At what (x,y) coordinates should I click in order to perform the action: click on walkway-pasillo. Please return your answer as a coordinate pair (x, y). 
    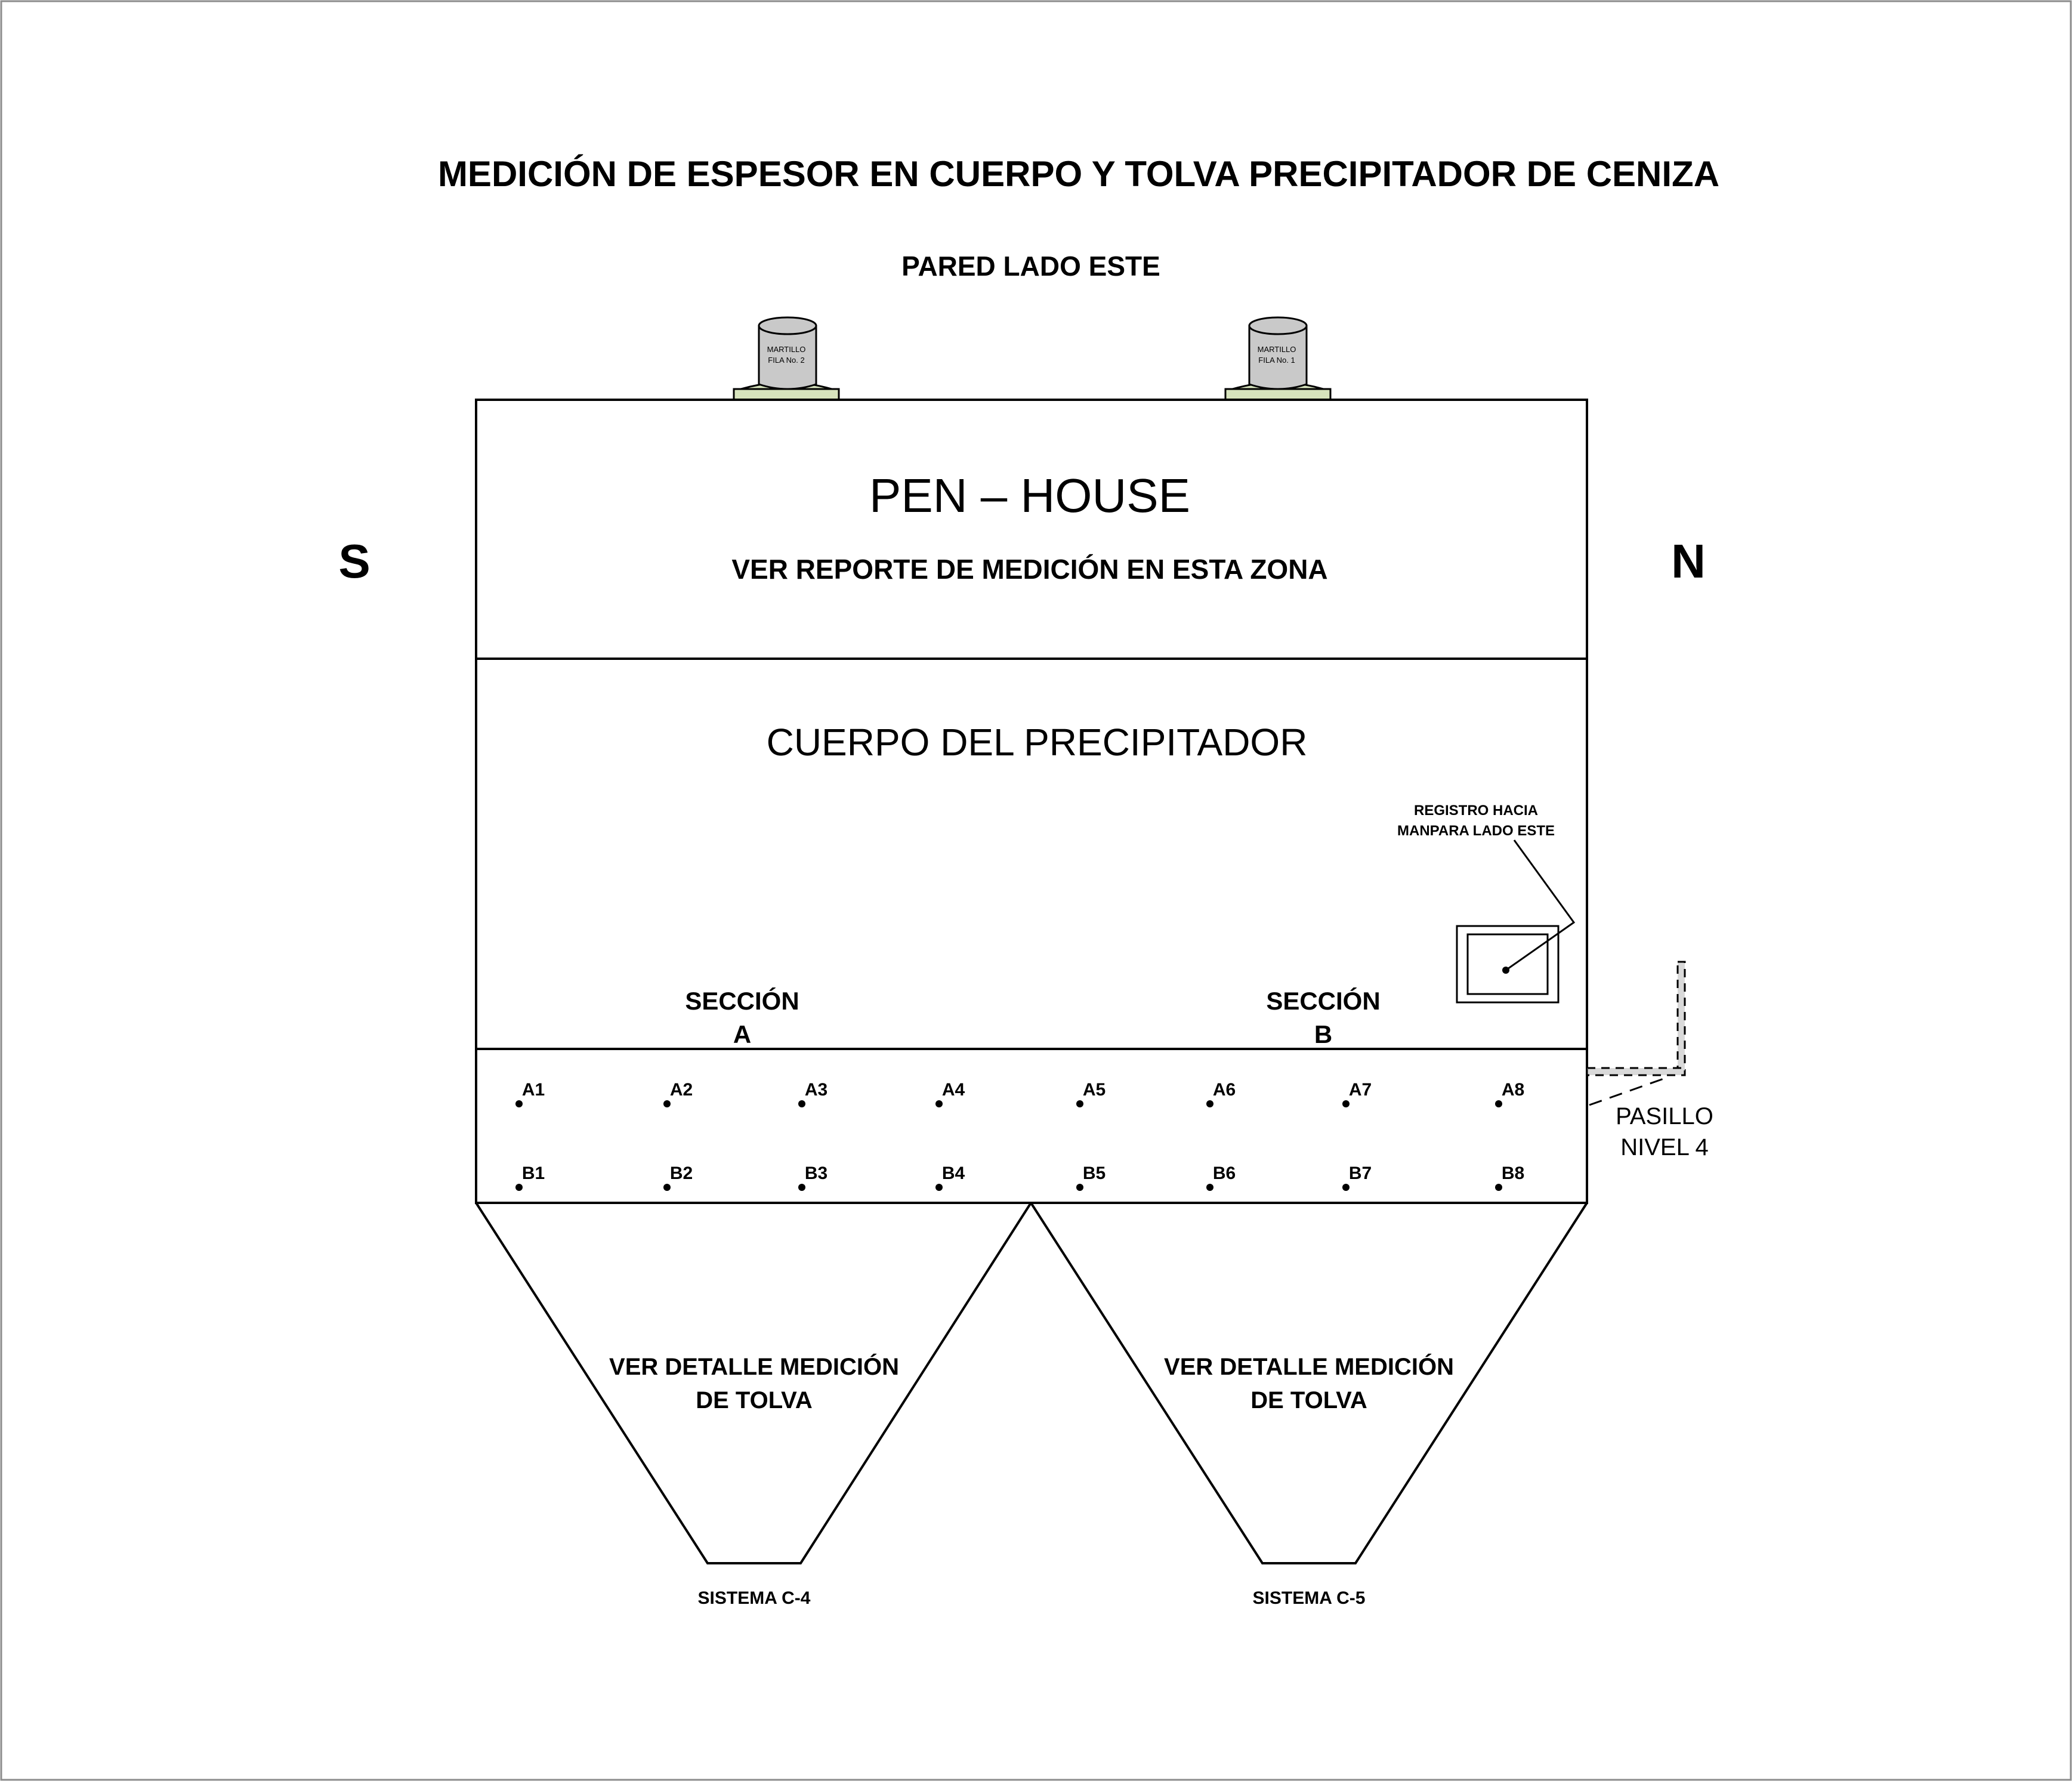
    Looking at the image, I should click on (1636, 1033).